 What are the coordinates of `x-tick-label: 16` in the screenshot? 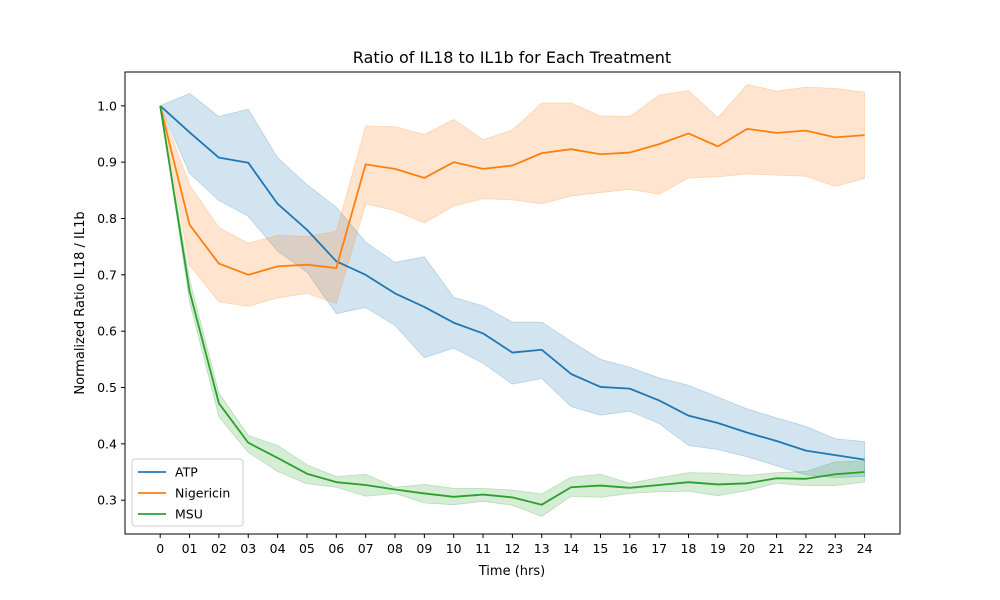 It's located at (630, 548).